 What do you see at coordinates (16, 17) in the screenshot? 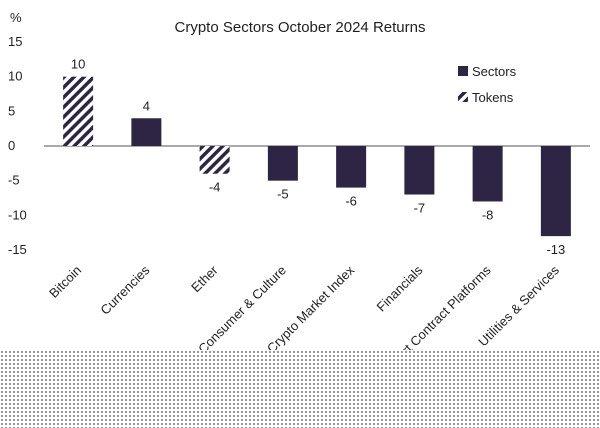
I see `y-axis-unit: %` at bounding box center [16, 17].